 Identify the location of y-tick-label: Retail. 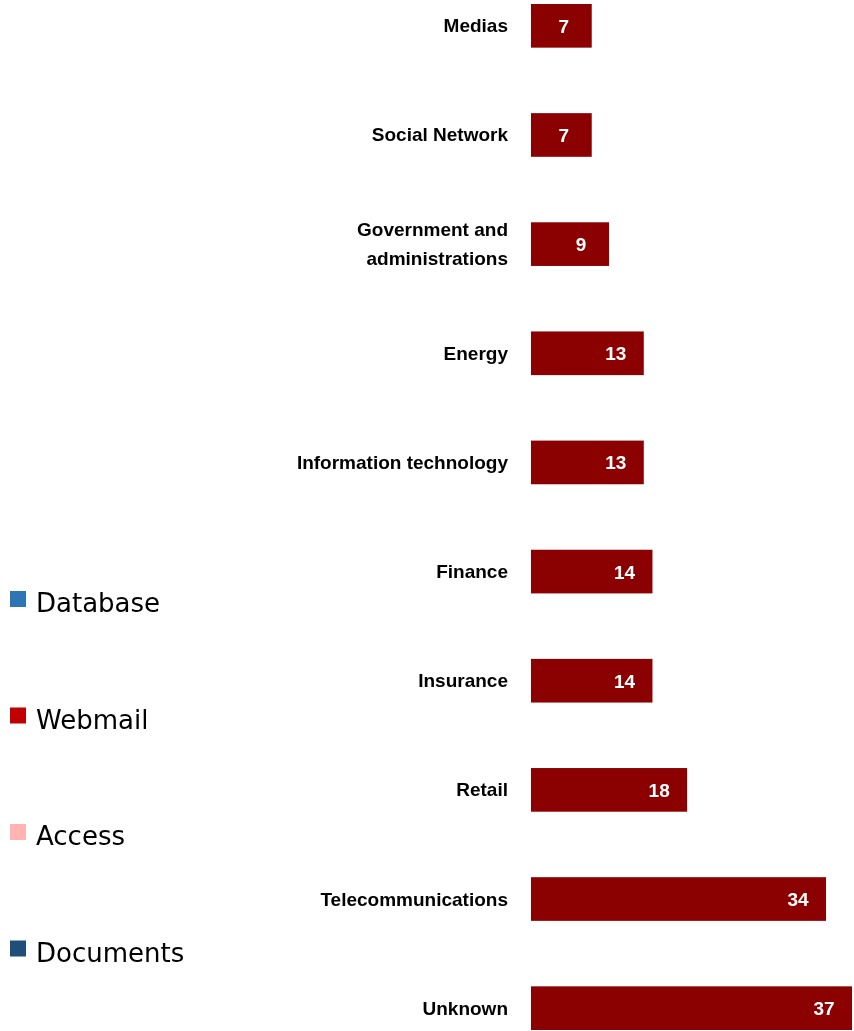
(482, 790).